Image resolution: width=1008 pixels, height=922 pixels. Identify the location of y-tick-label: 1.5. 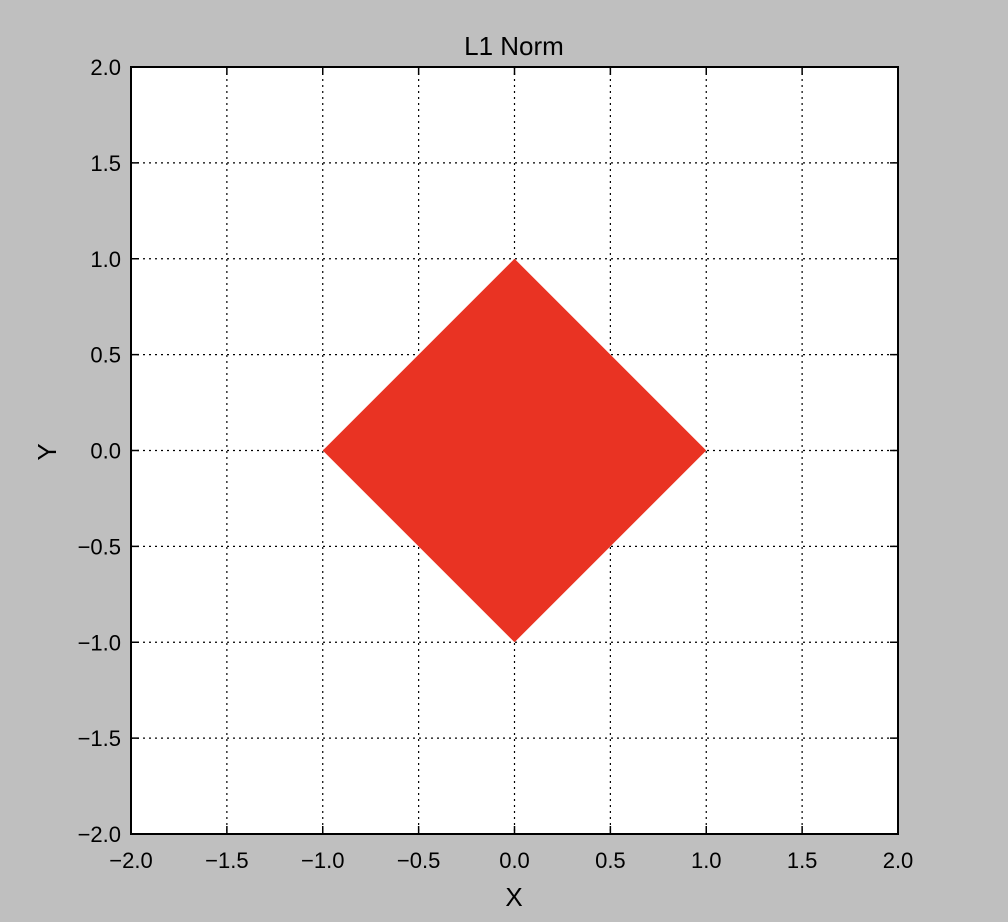
(105, 163).